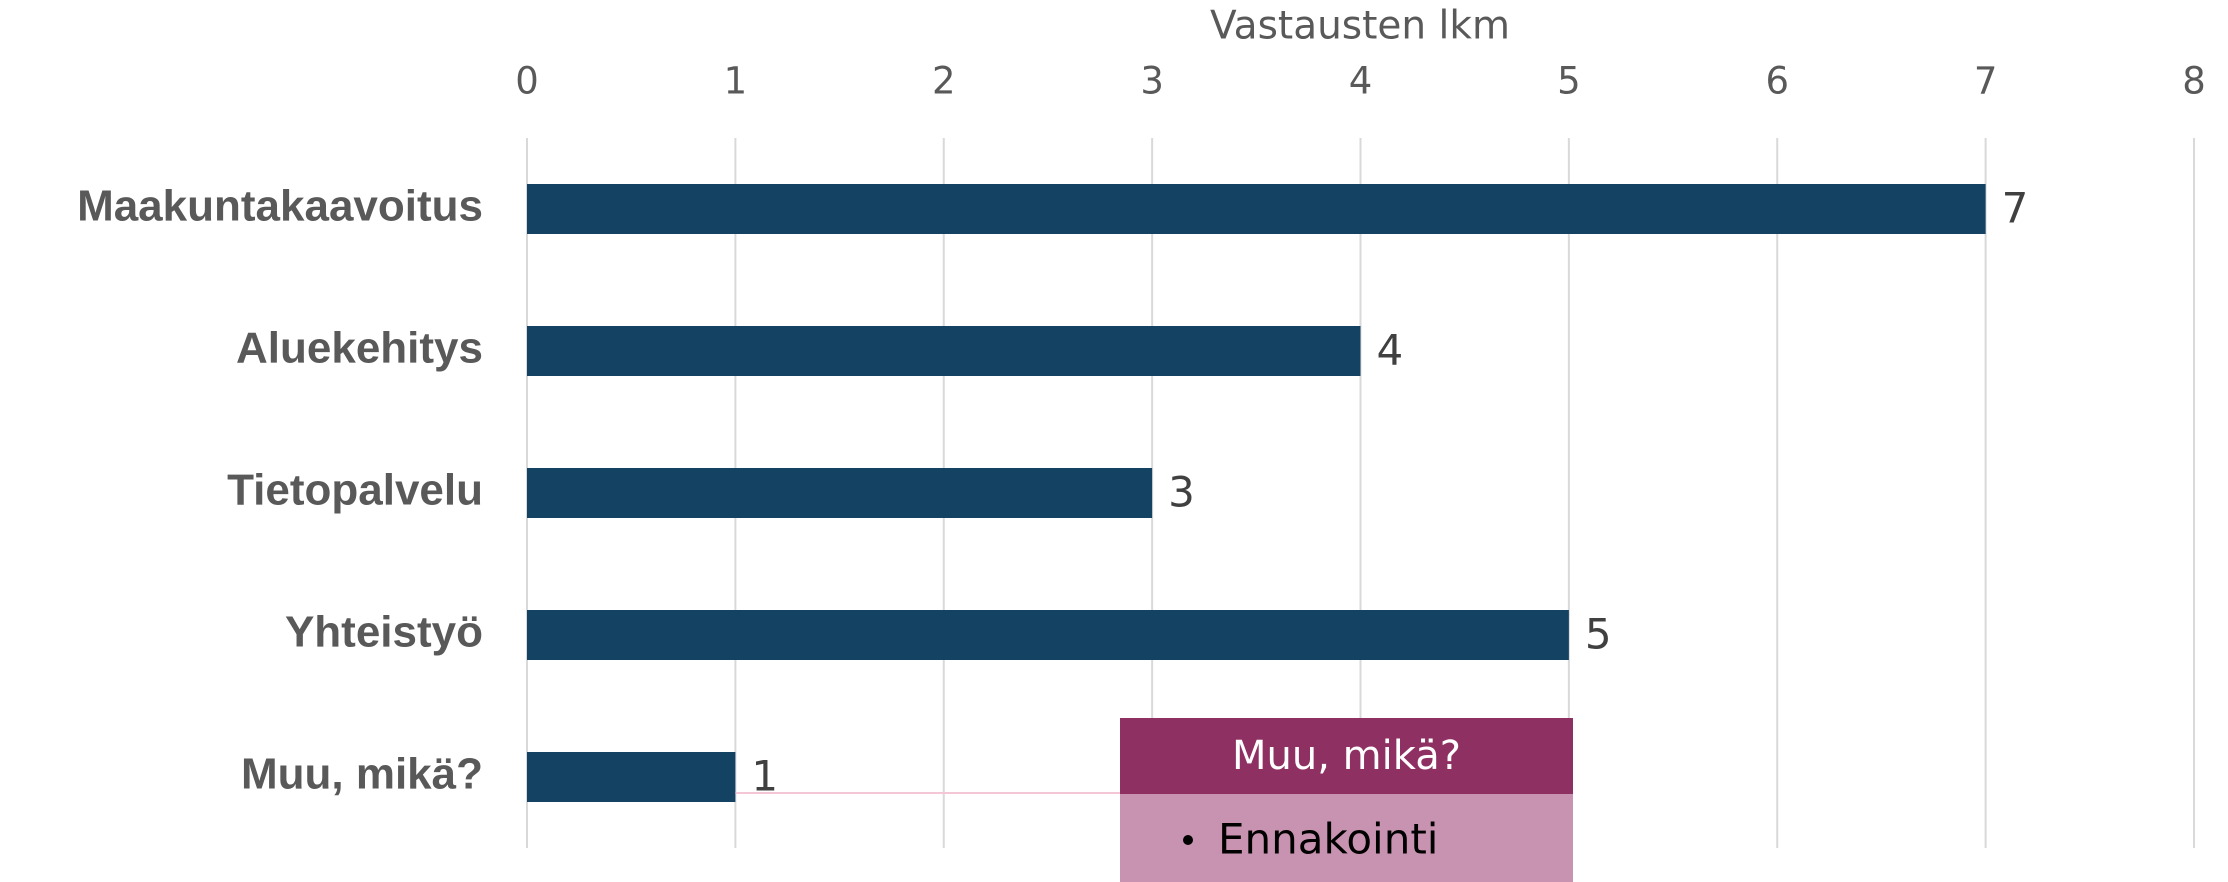  What do you see at coordinates (384, 632) in the screenshot?
I see `category-label: Yhteistyö` at bounding box center [384, 632].